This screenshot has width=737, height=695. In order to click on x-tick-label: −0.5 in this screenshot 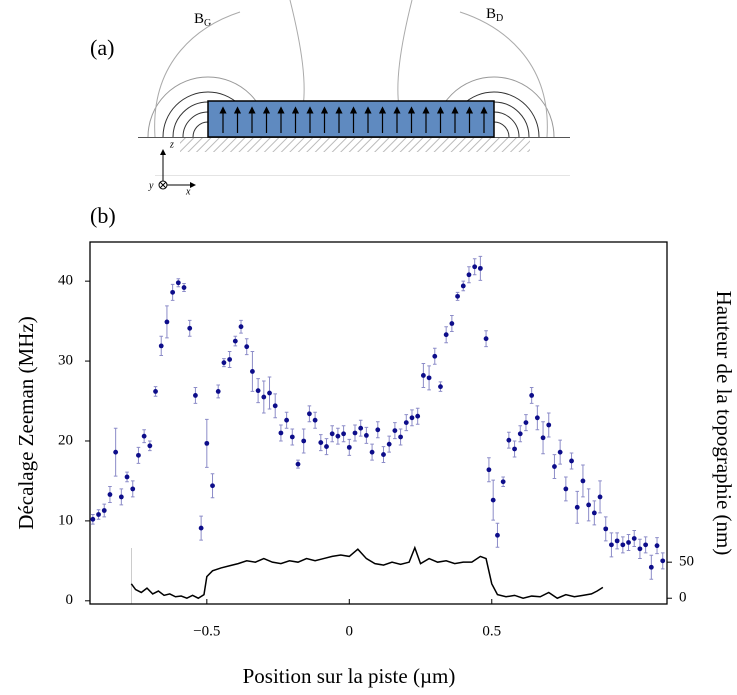, I will do `click(206, 631)`.